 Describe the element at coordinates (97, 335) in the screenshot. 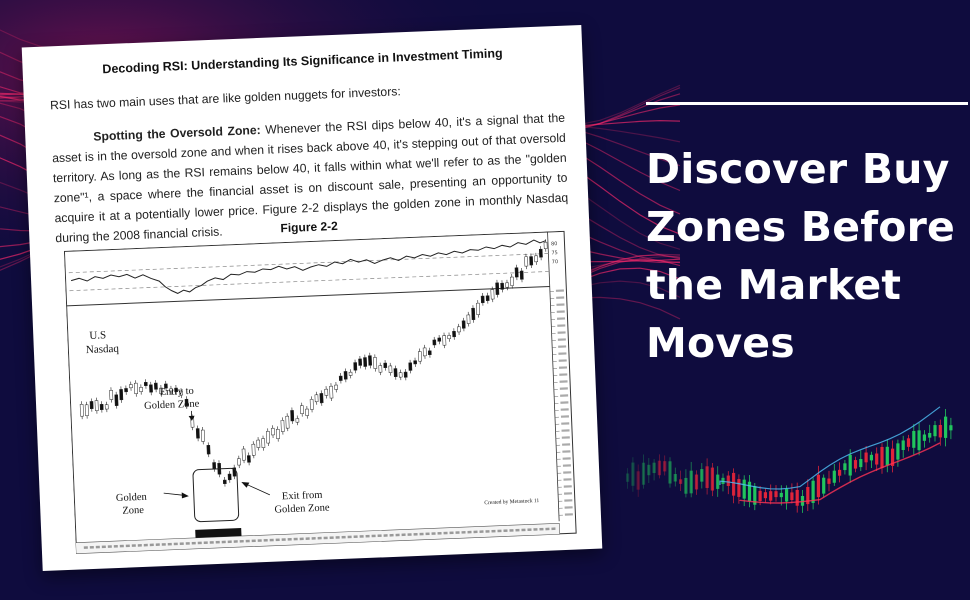

I see `series-label-us: U.S` at that location.